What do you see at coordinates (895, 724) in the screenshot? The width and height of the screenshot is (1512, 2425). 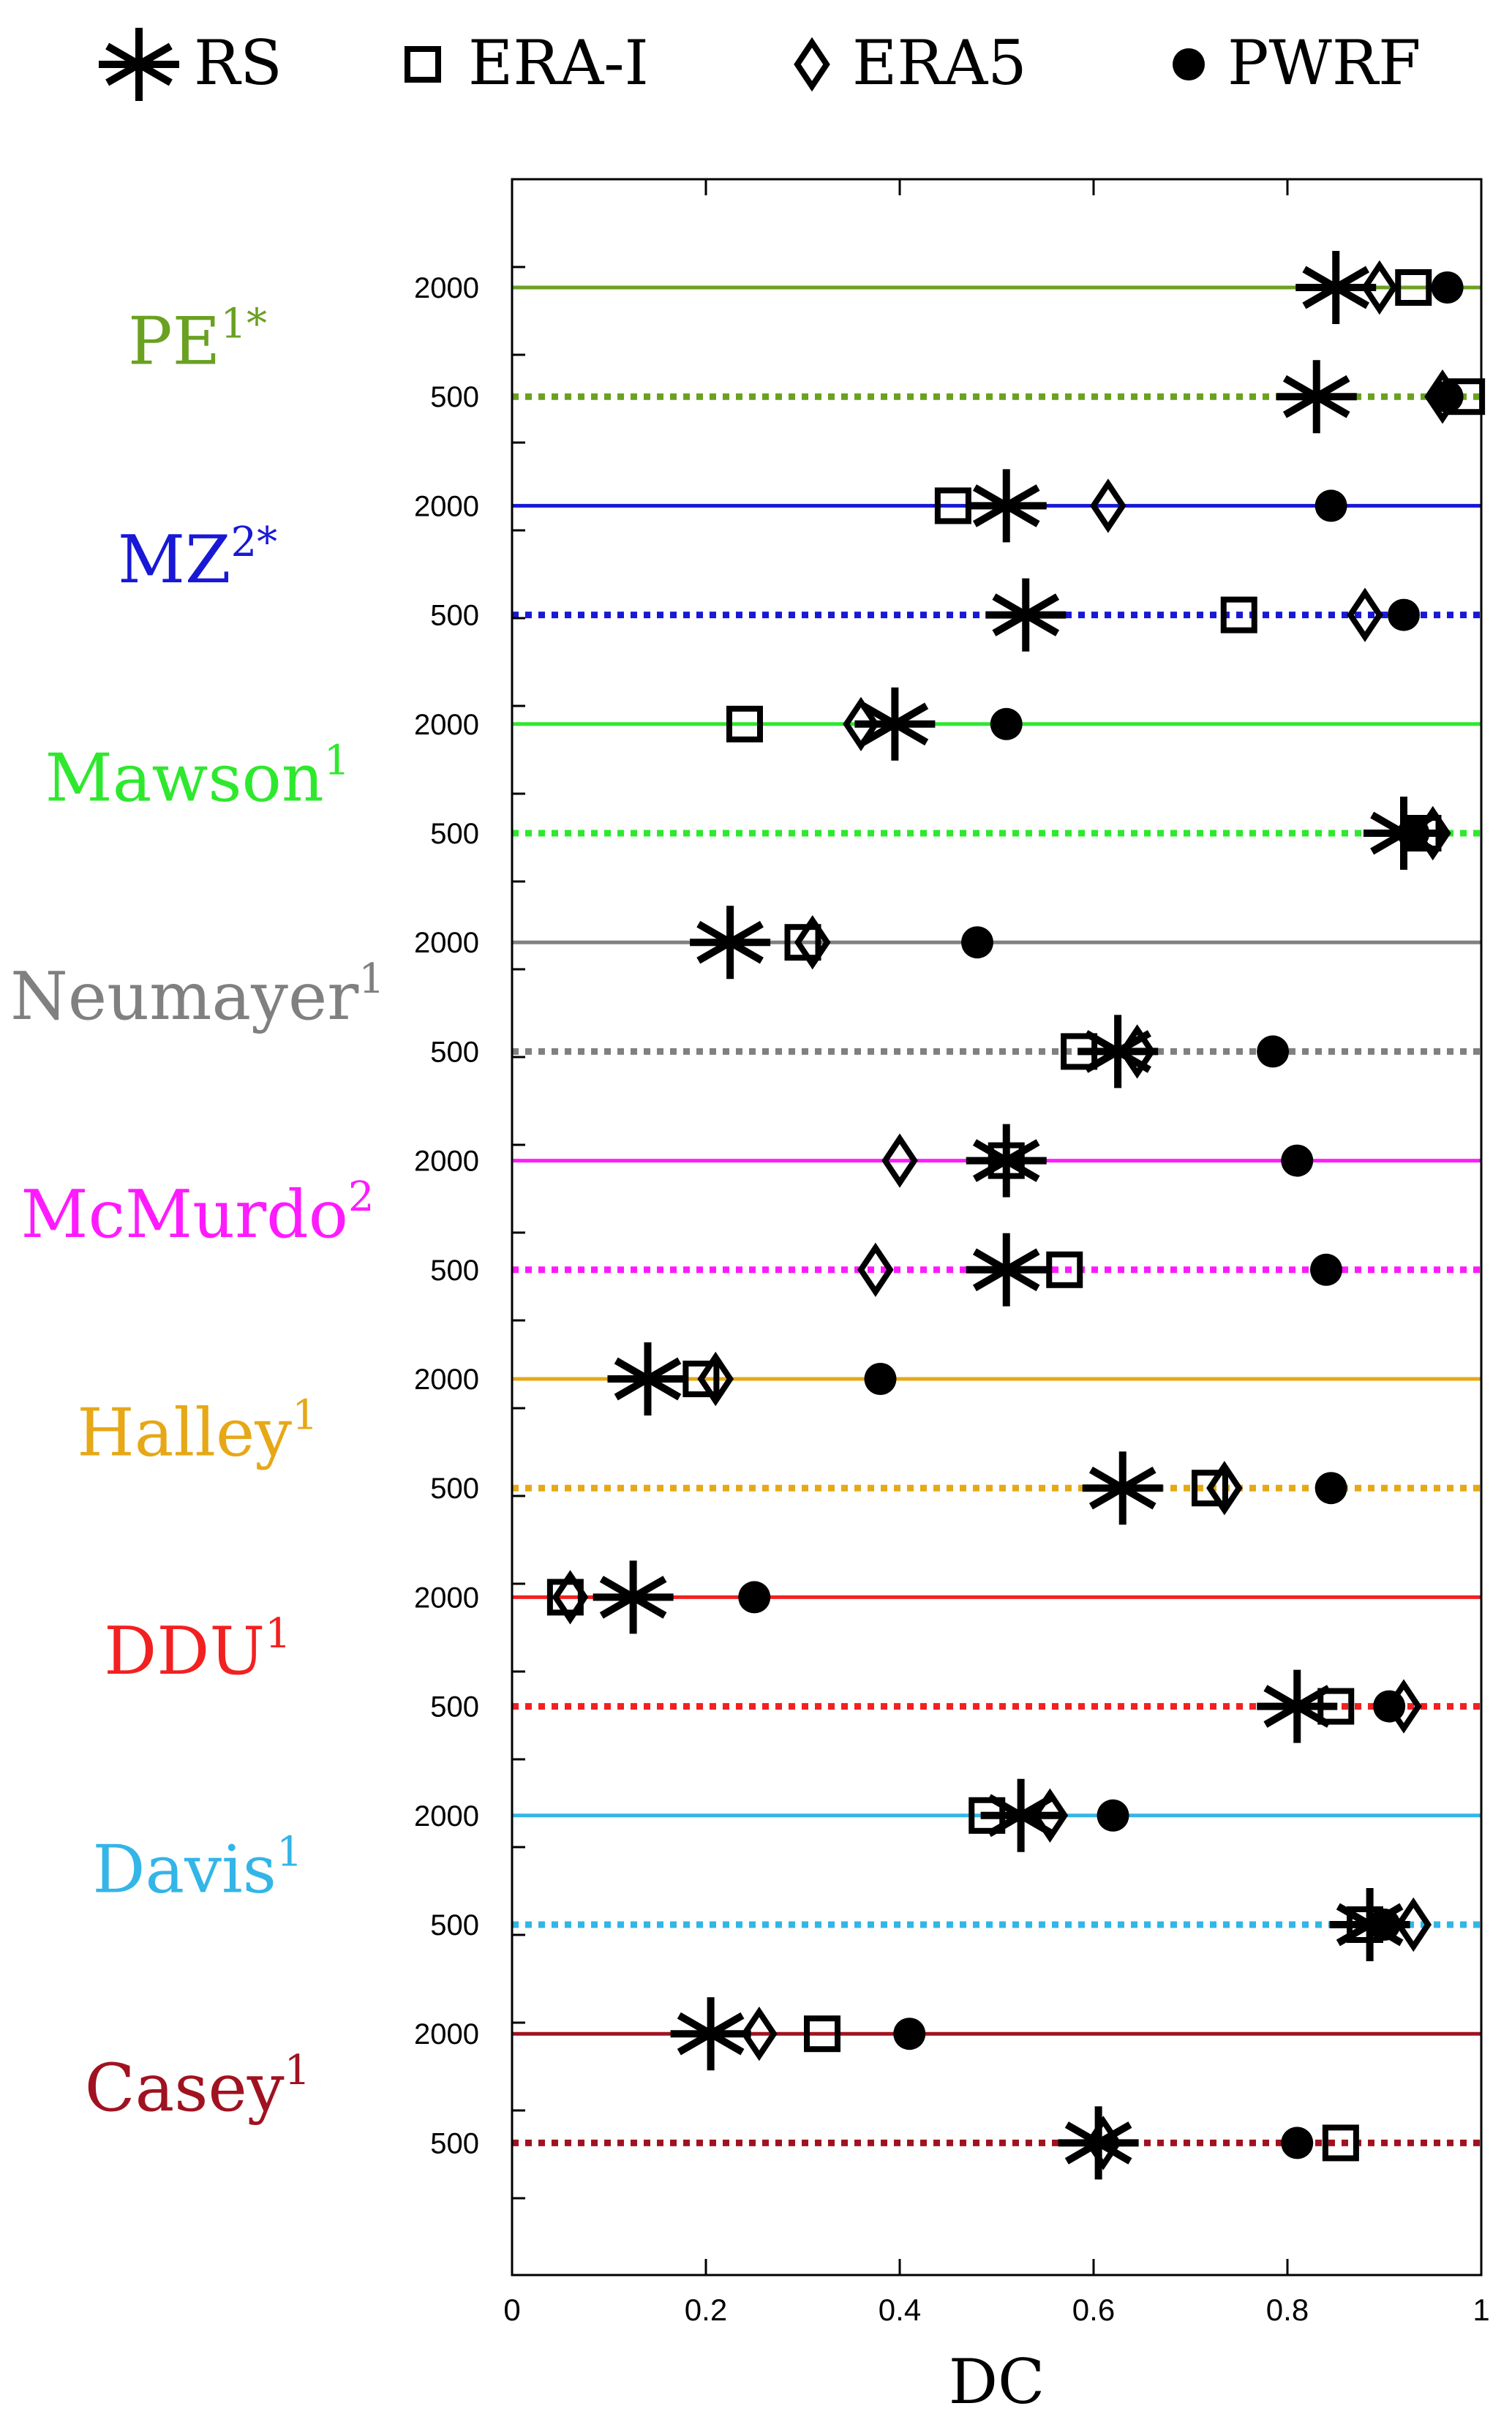 I see `point-mawson-2000-rs` at bounding box center [895, 724].